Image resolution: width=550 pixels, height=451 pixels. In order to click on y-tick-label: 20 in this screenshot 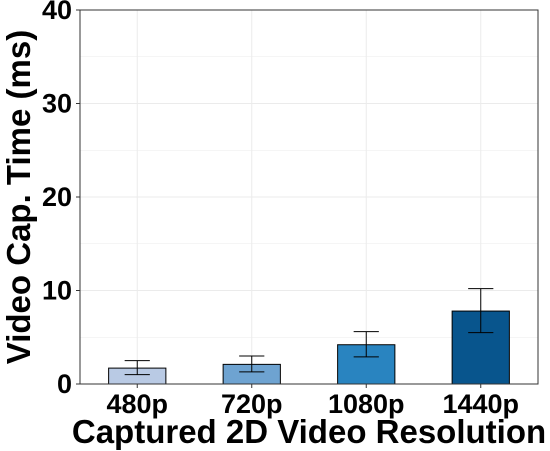, I will do `click(57, 197)`.